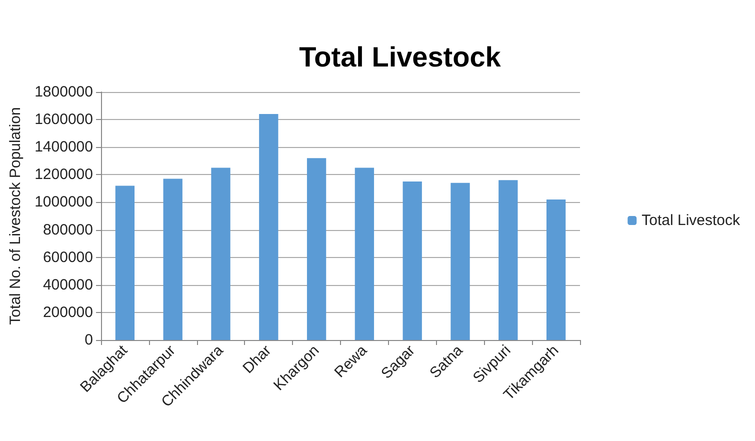 This screenshot has width=755, height=441. I want to click on y-tick-label: 400000, so click(67, 285).